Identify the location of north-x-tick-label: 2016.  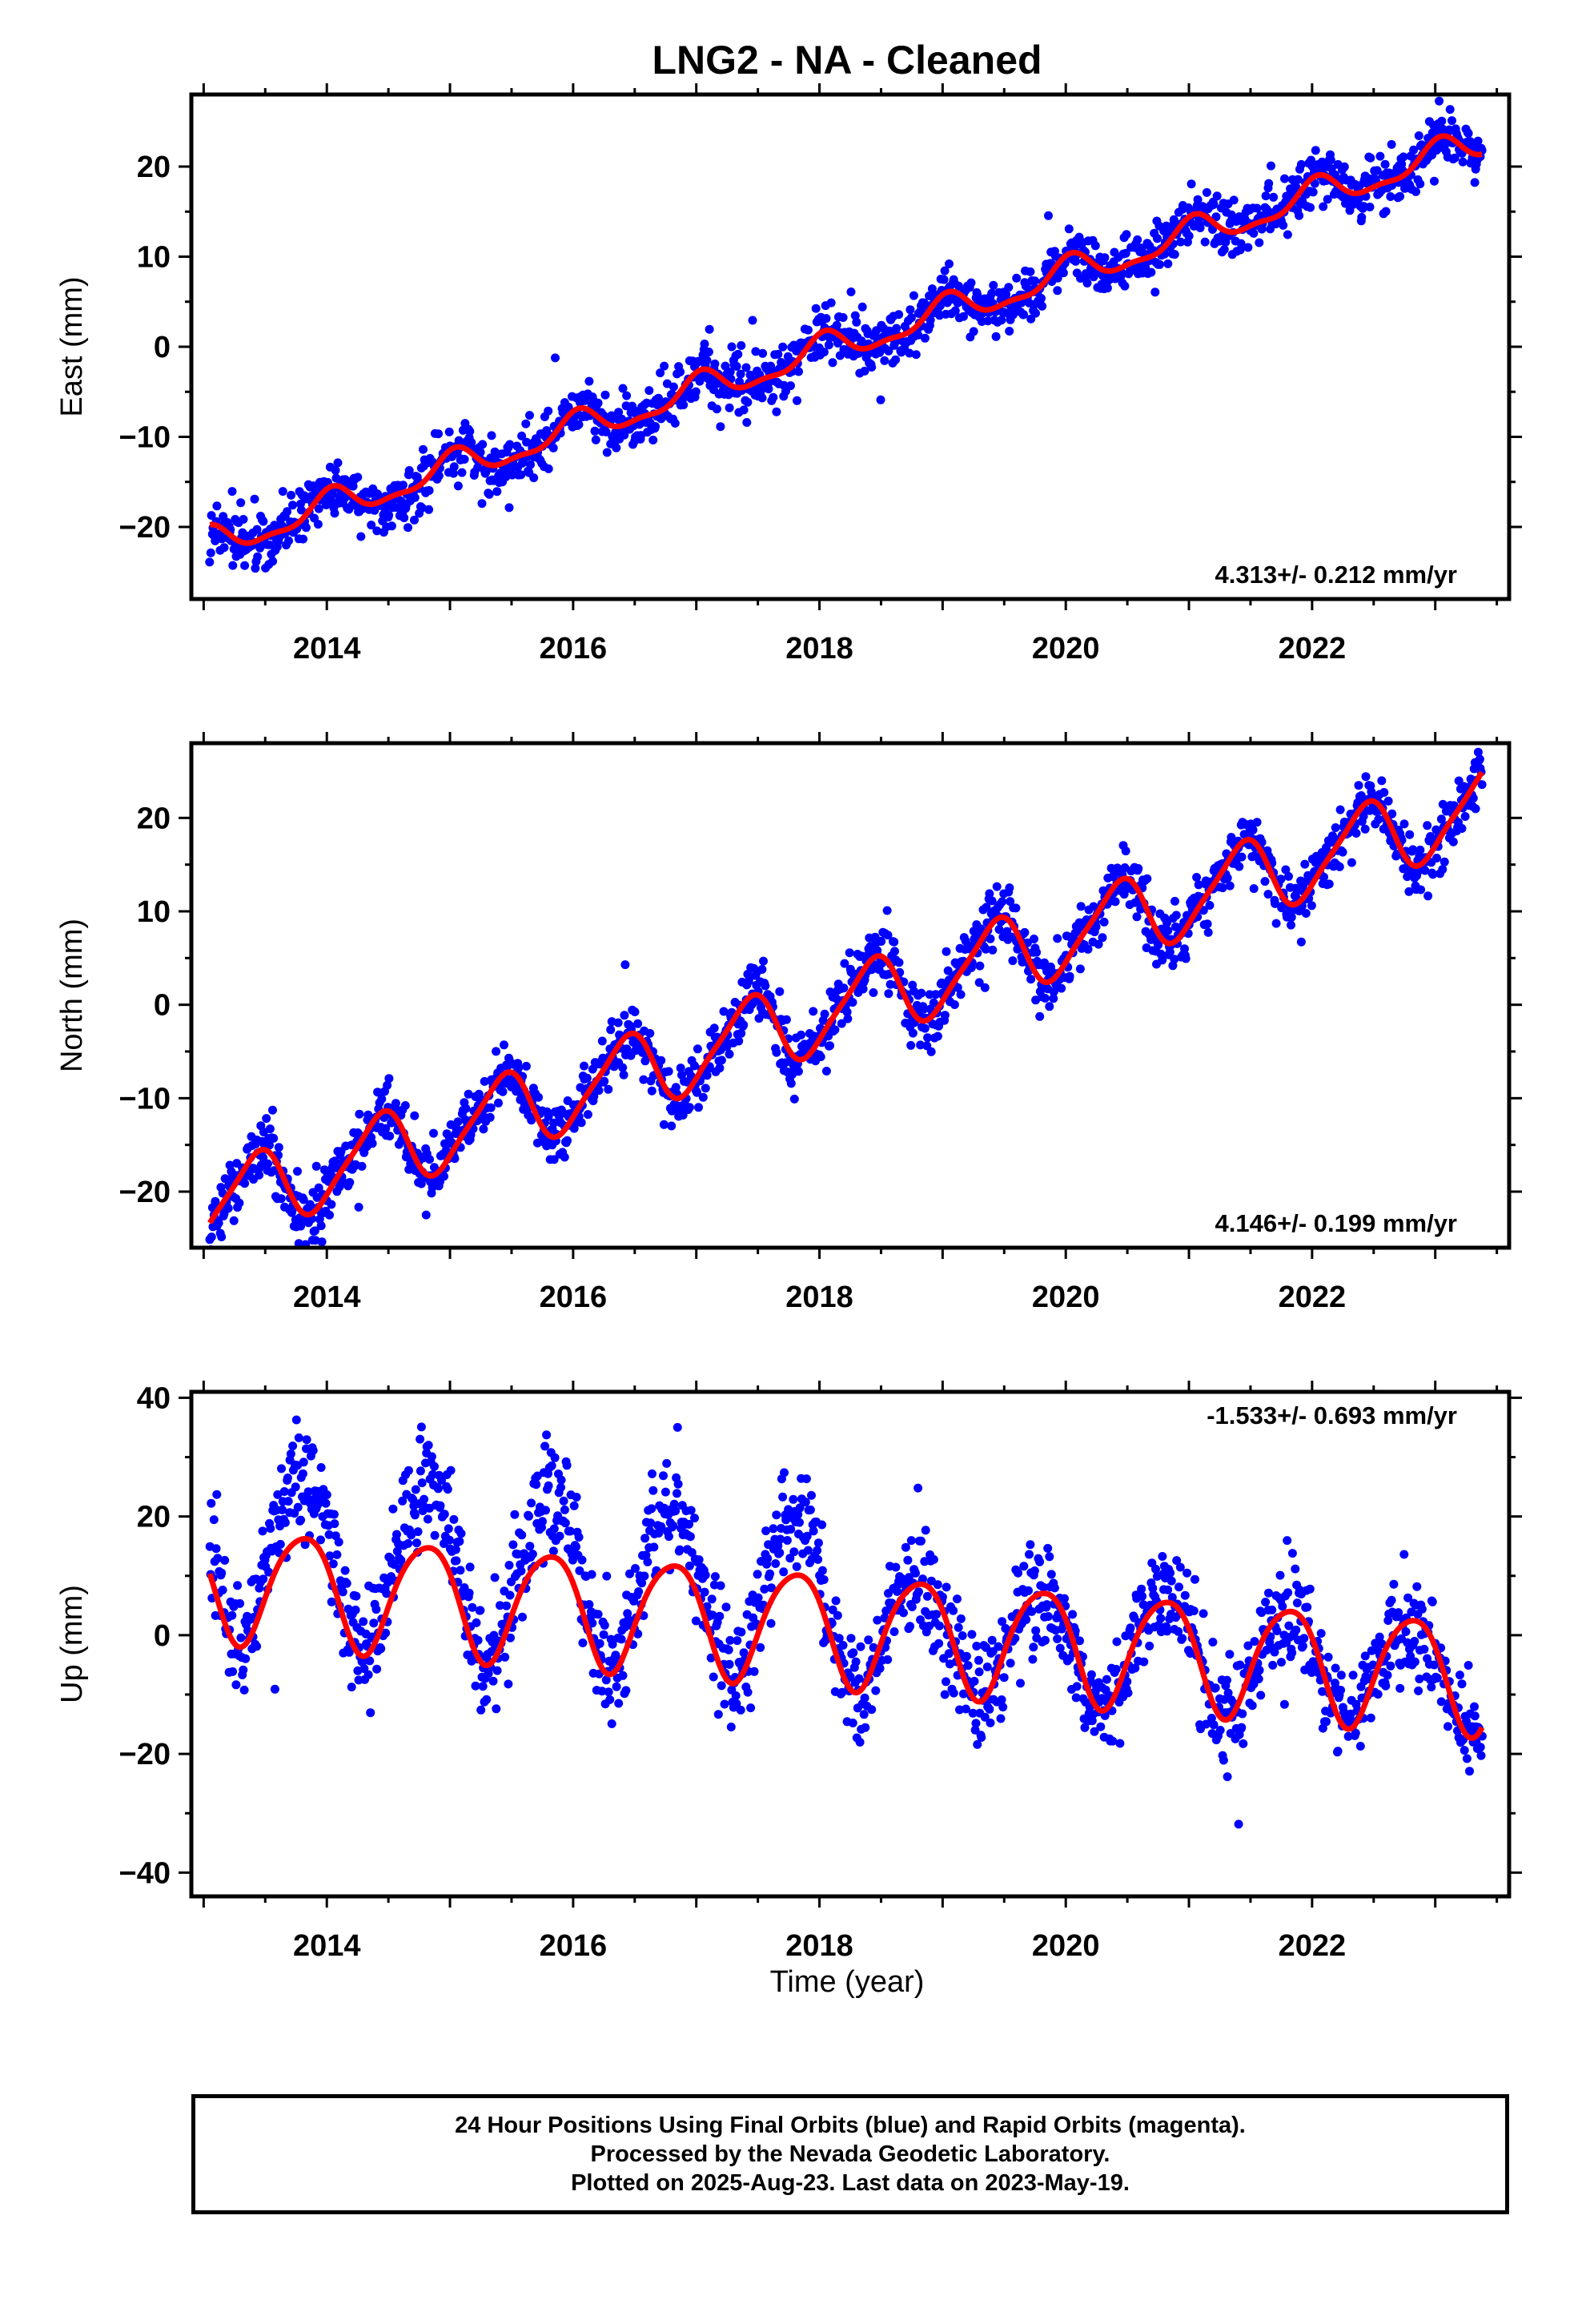
(574, 1297).